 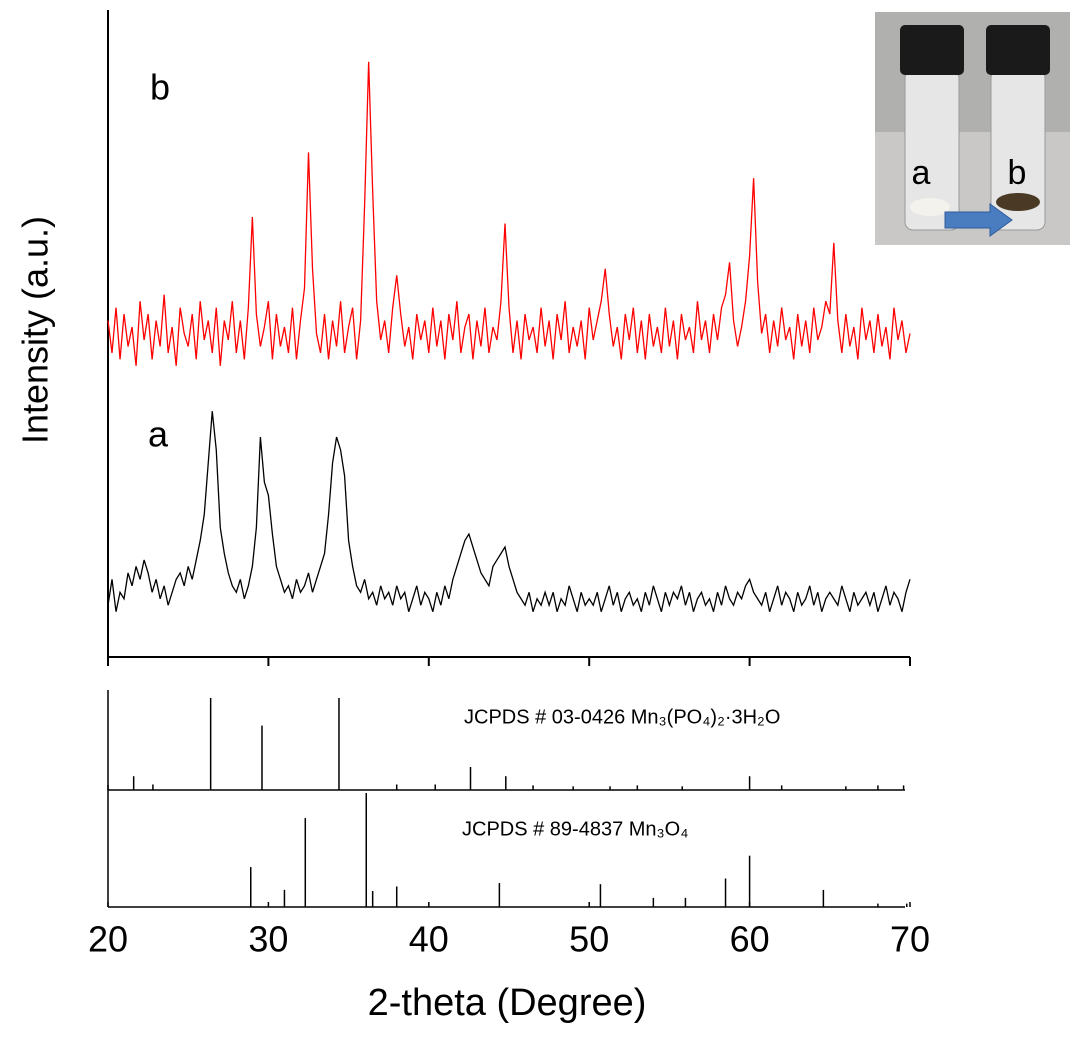 What do you see at coordinates (160, 87) in the screenshot?
I see `series-label: b` at bounding box center [160, 87].